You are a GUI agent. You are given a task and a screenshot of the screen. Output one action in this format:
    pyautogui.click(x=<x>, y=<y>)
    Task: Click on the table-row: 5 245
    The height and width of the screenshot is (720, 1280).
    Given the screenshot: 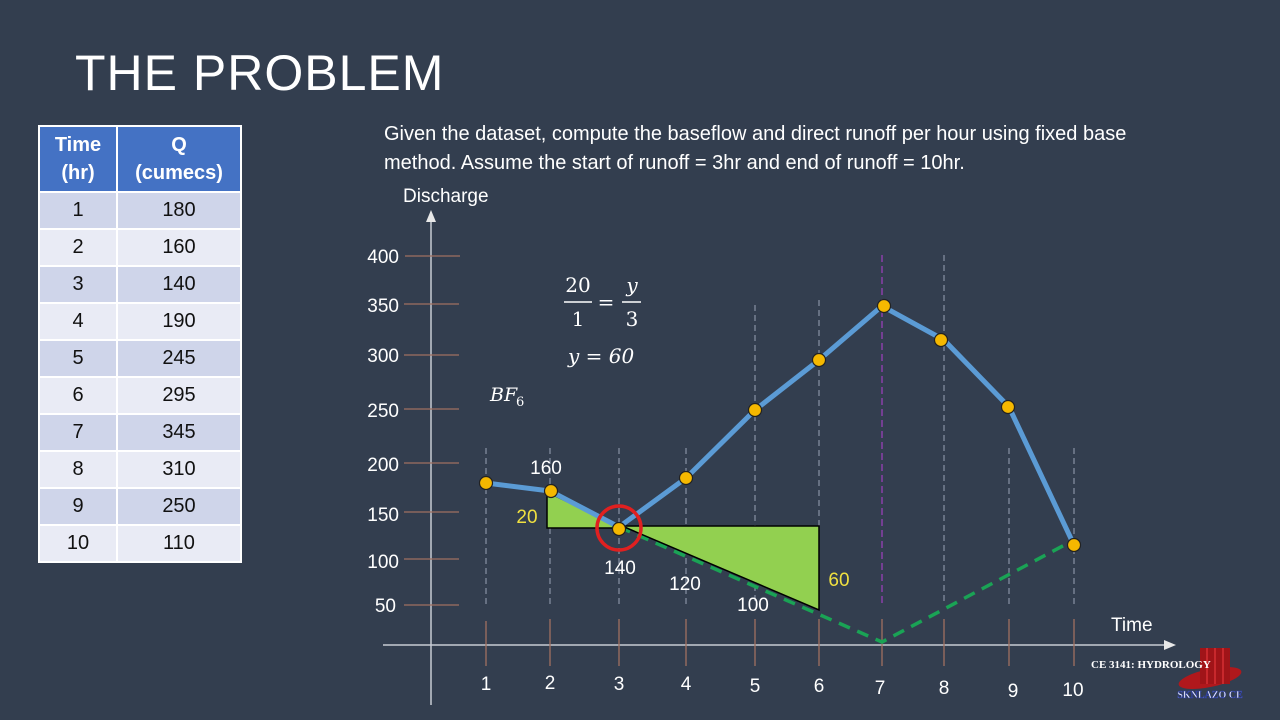 What is the action you would take?
    pyautogui.click(x=140, y=358)
    